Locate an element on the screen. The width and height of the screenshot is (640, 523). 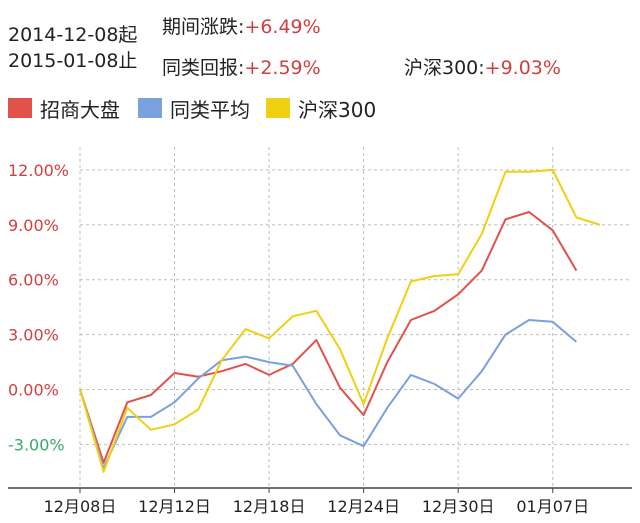
y-tick-label: -3.00% is located at coordinates (36, 444).